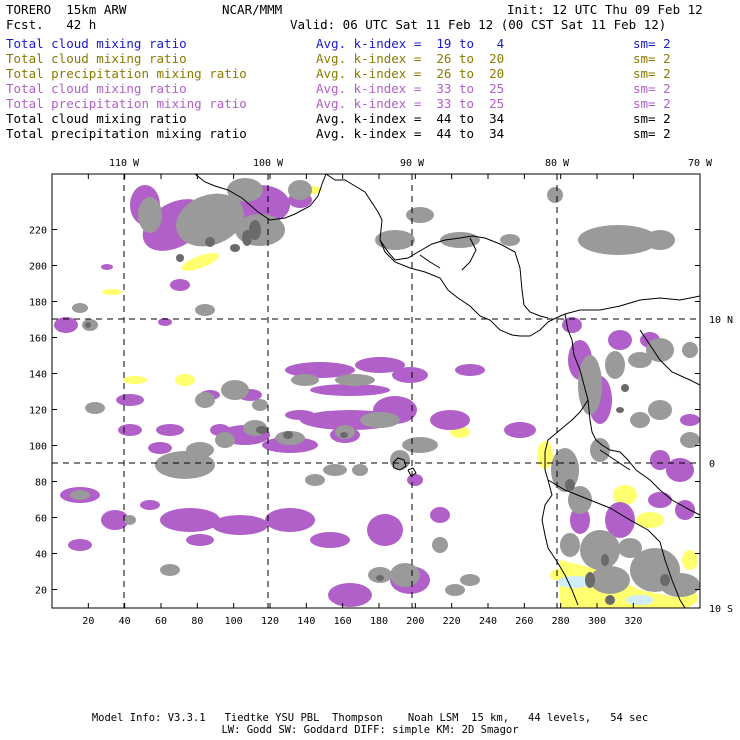 Image resolution: width=740 pixels, height=740 pixels. Describe the element at coordinates (565, 502) in the screenshot. I see `coastline-ecuador-peru` at that location.